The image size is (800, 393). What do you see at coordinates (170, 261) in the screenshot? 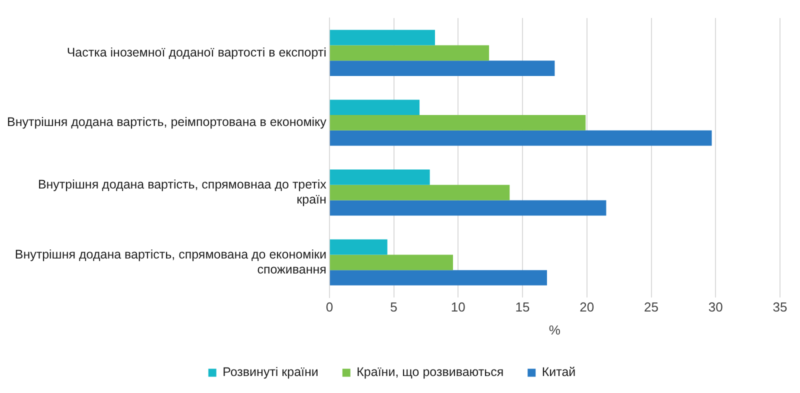
I see `y-tick-label: Внутрішня додана вартість, спрямована до економіки споживання` at bounding box center [170, 261].